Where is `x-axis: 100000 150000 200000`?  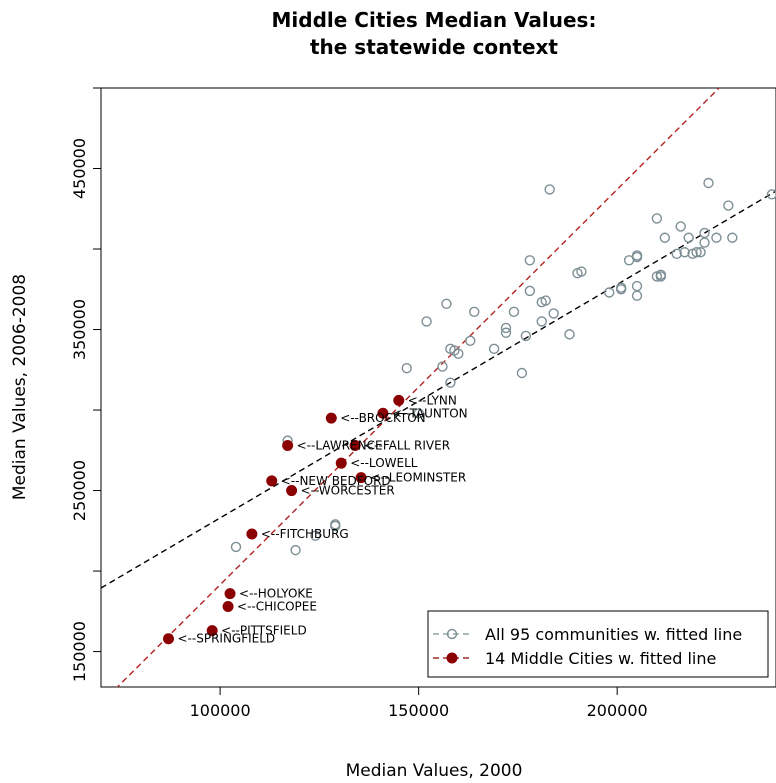 x-axis: 100000 150000 200000 is located at coordinates (419, 703).